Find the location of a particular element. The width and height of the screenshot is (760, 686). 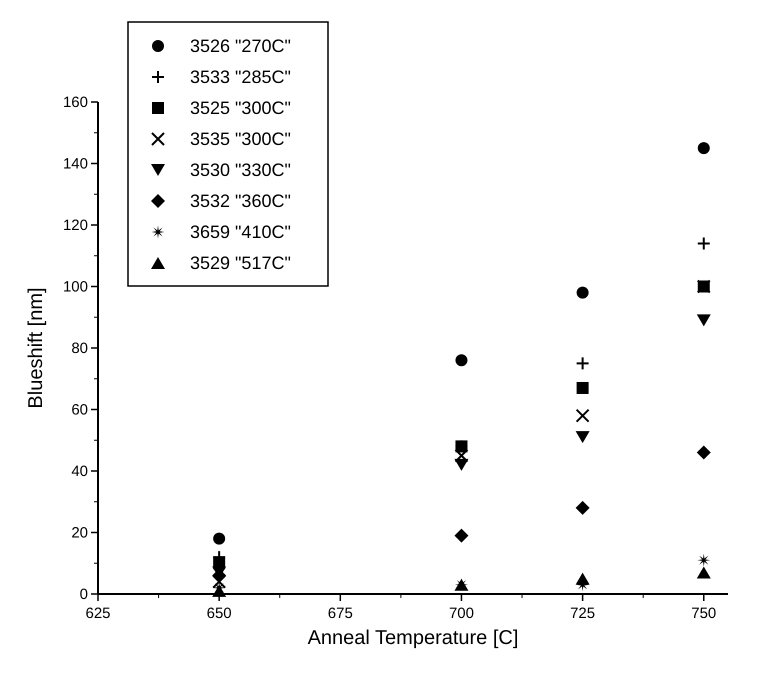

y-tick-label: 80 is located at coordinates (79, 348).